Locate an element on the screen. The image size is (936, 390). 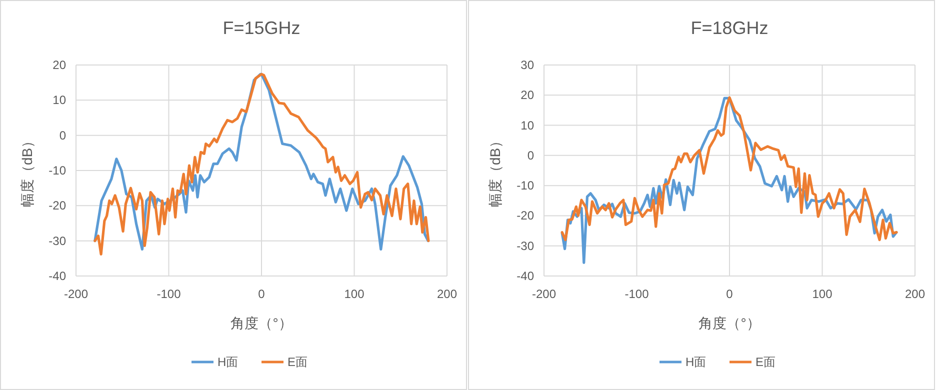
y-tick-label: 30 is located at coordinates (527, 65).